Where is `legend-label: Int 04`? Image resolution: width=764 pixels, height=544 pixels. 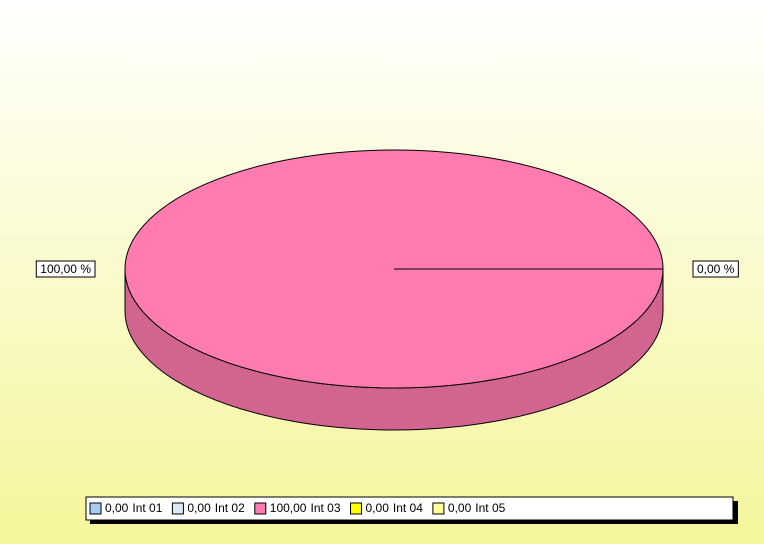 legend-label: Int 04 is located at coordinates (408, 508).